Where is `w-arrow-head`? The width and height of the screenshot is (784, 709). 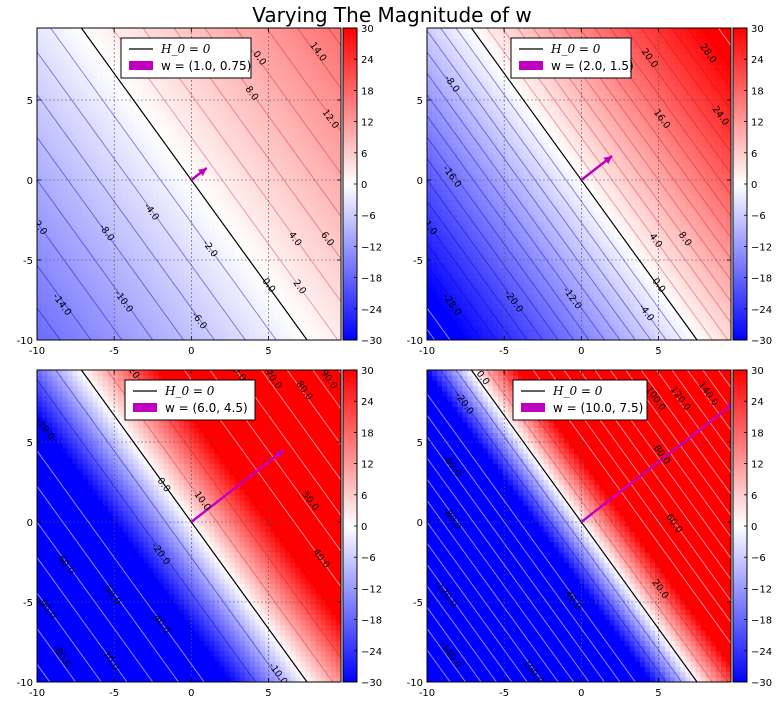 w-arrow-head is located at coordinates (279, 454).